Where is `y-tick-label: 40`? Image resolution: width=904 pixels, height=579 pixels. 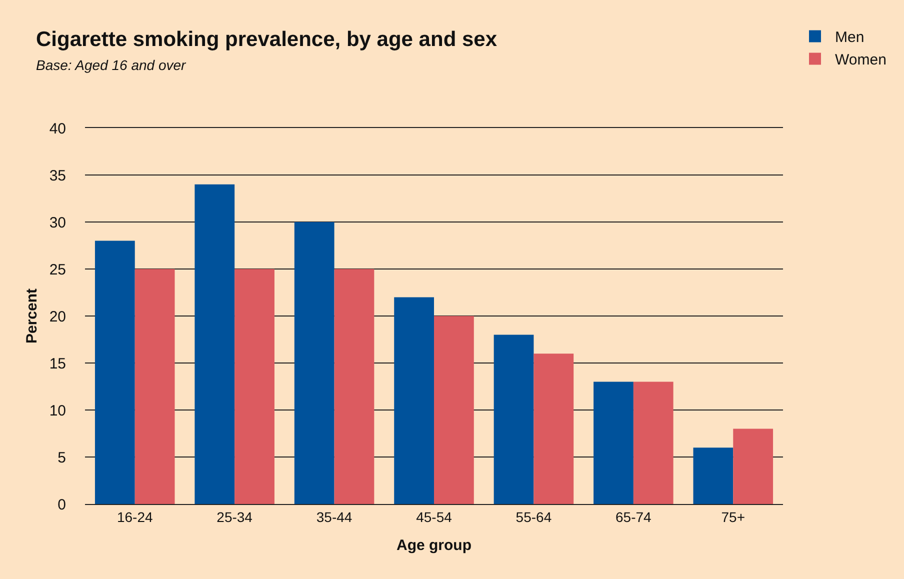
y-tick-label: 40 is located at coordinates (57, 129).